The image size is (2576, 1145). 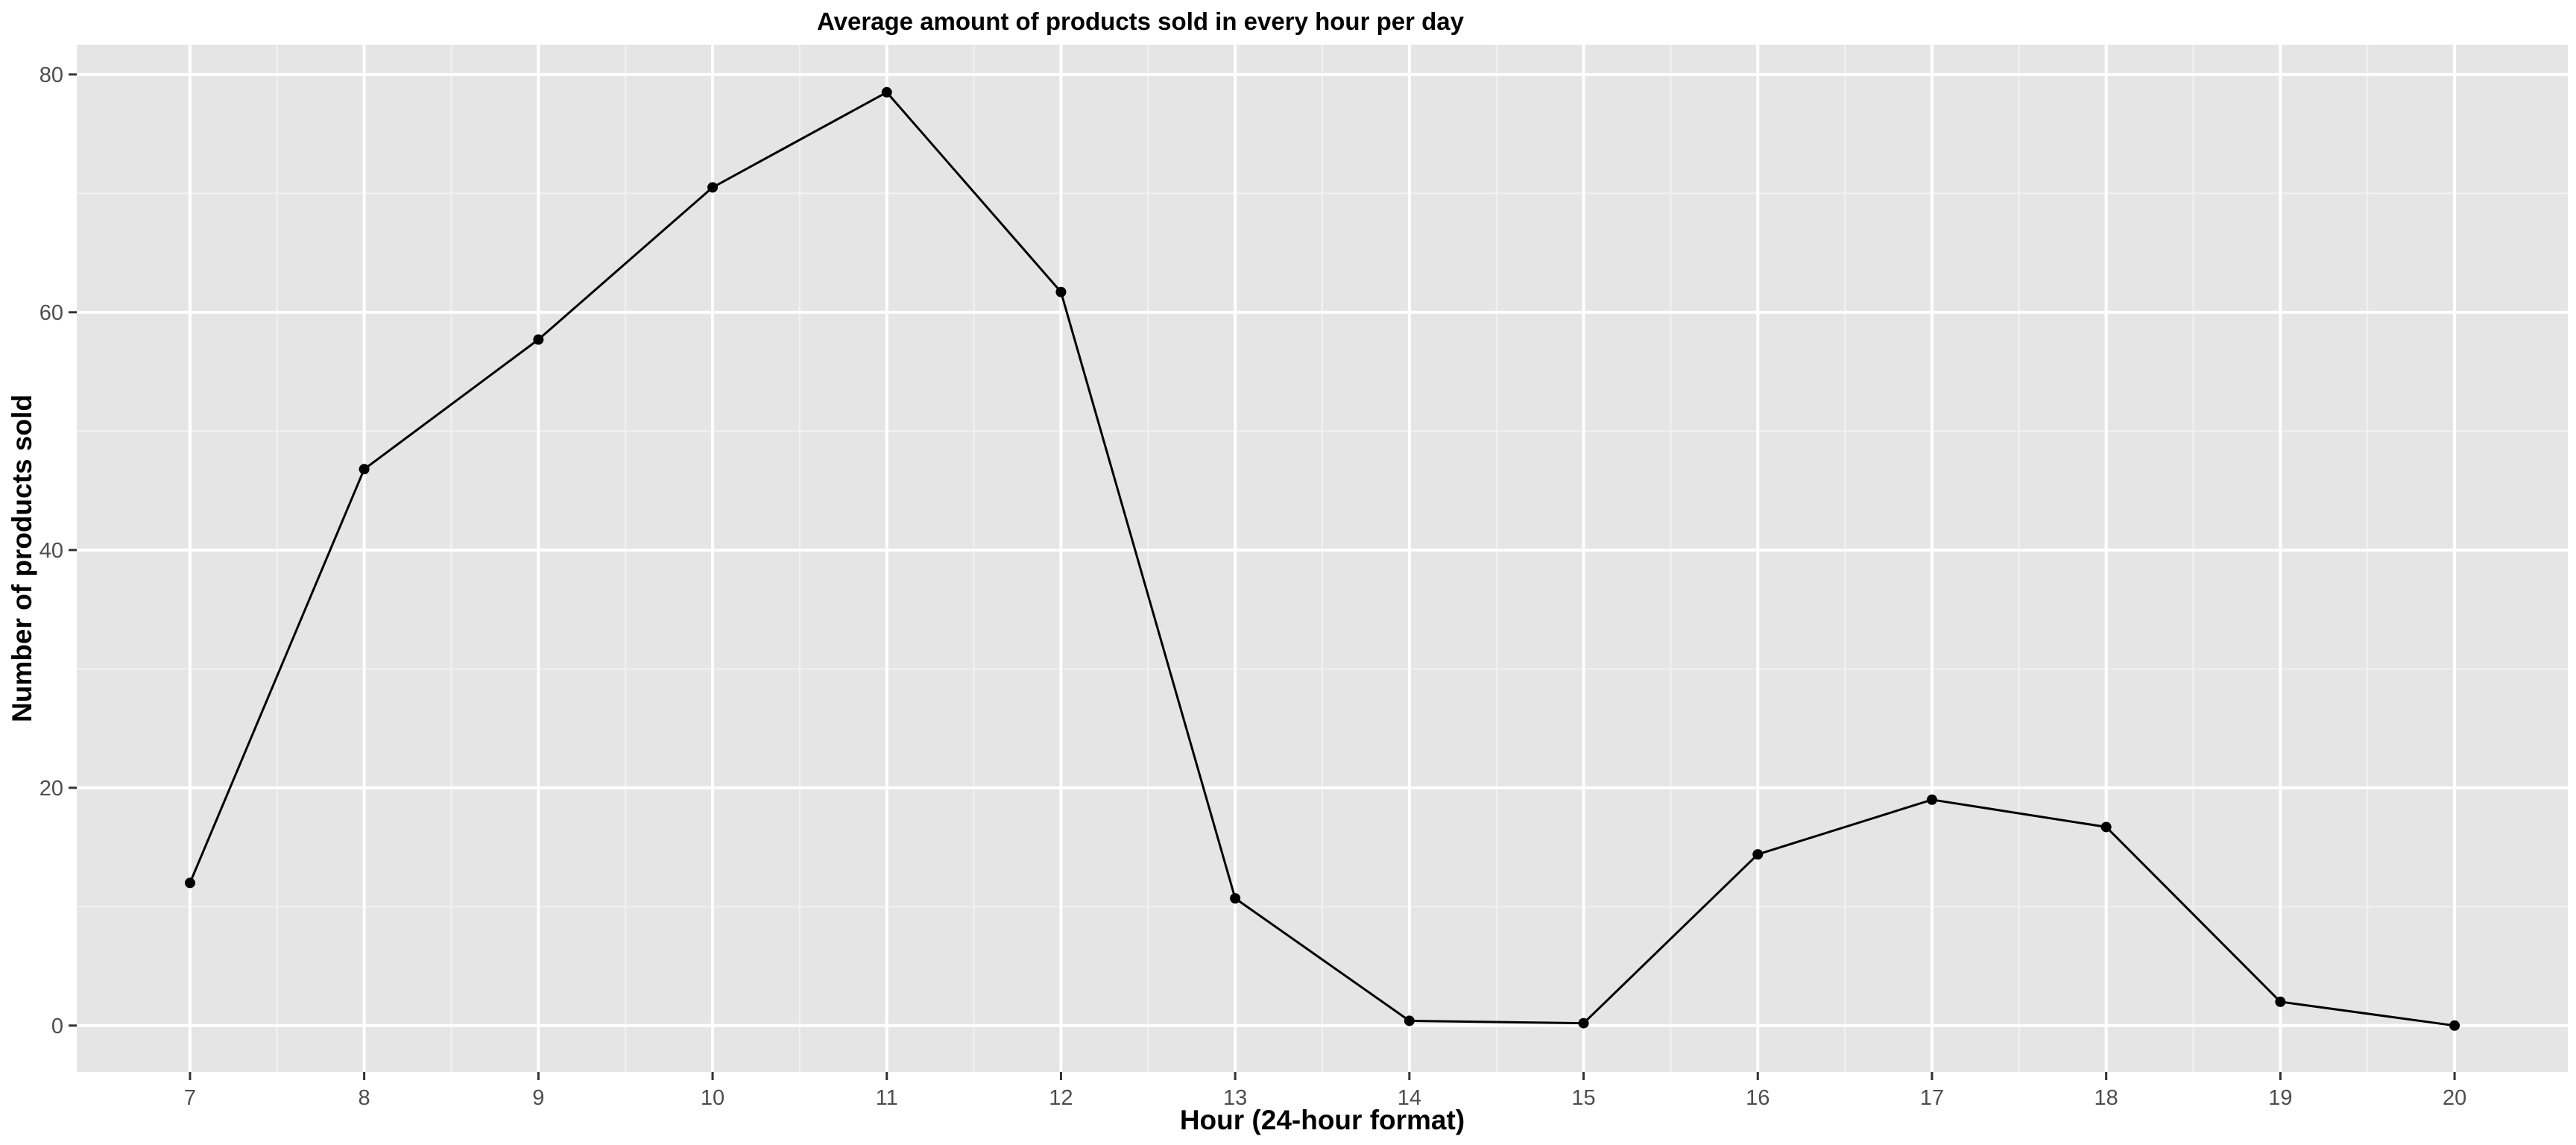 I want to click on y-tick-label: 20, so click(x=52, y=789).